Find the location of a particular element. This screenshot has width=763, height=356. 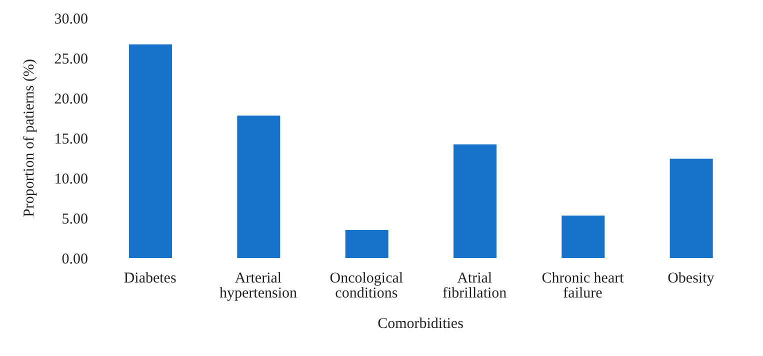

x-tick-label: Oncological conditions is located at coordinates (367, 286).